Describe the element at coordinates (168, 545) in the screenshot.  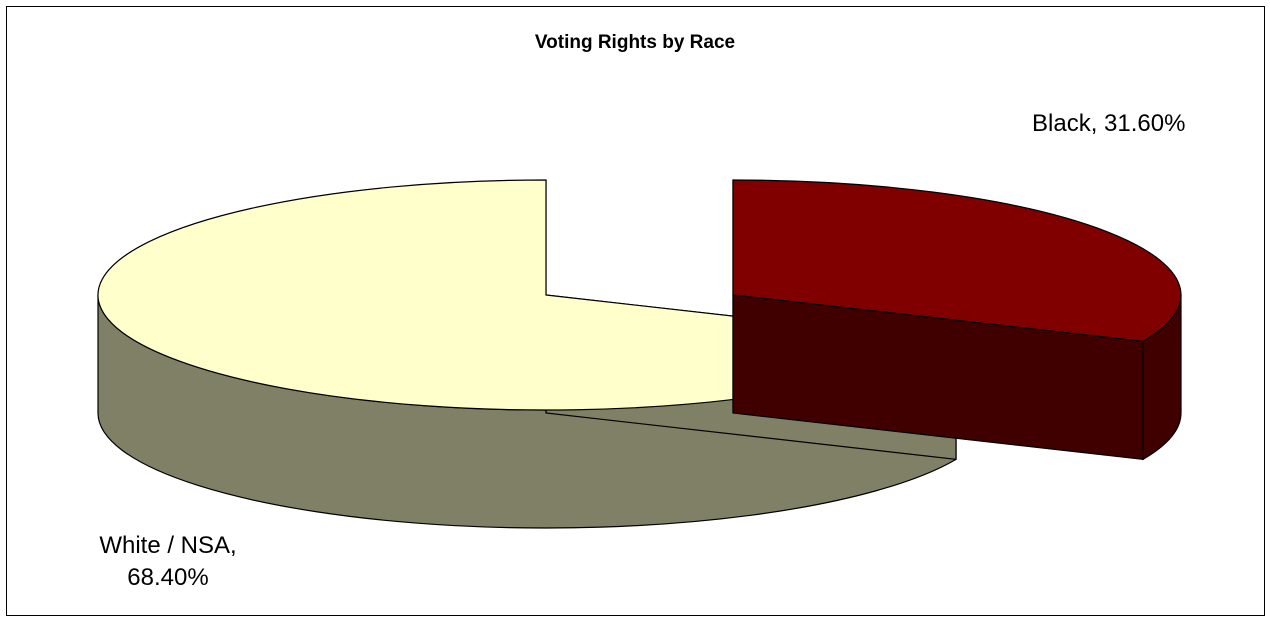
I see `data-label-white-nsa-name: White / NSA,` at that location.